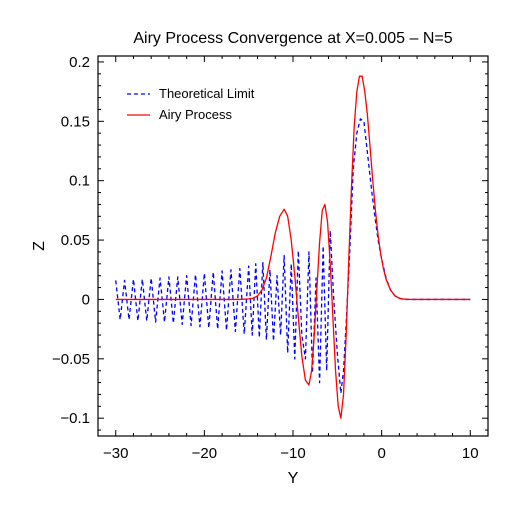  I want to click on y-tick-label: 0.15, so click(75, 121).